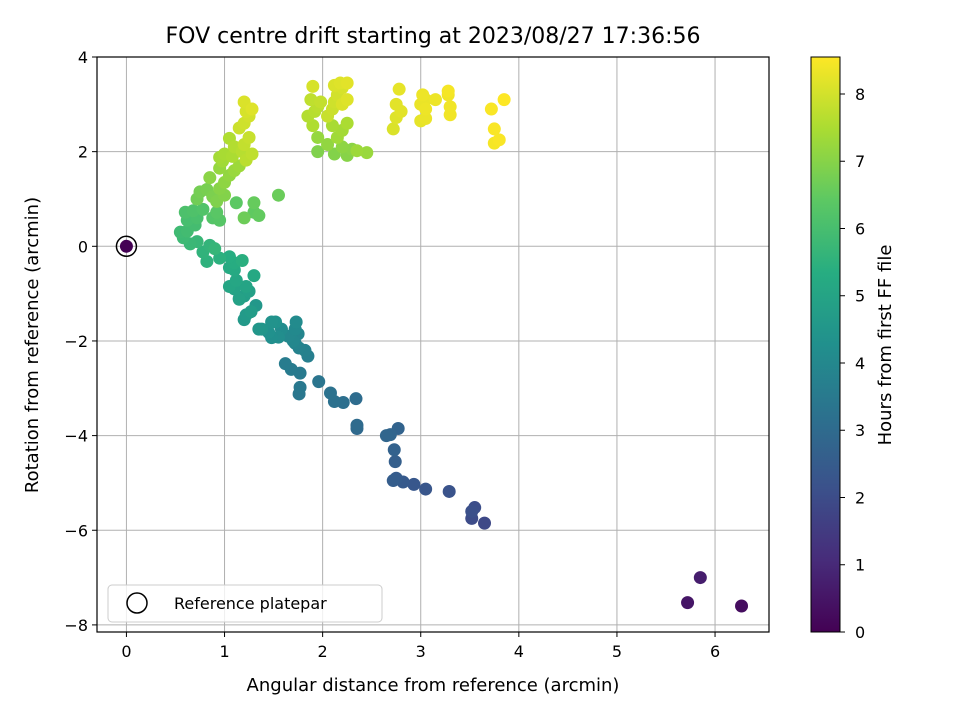  Describe the element at coordinates (126, 651) in the screenshot. I see `x-tick-label: 0` at that location.